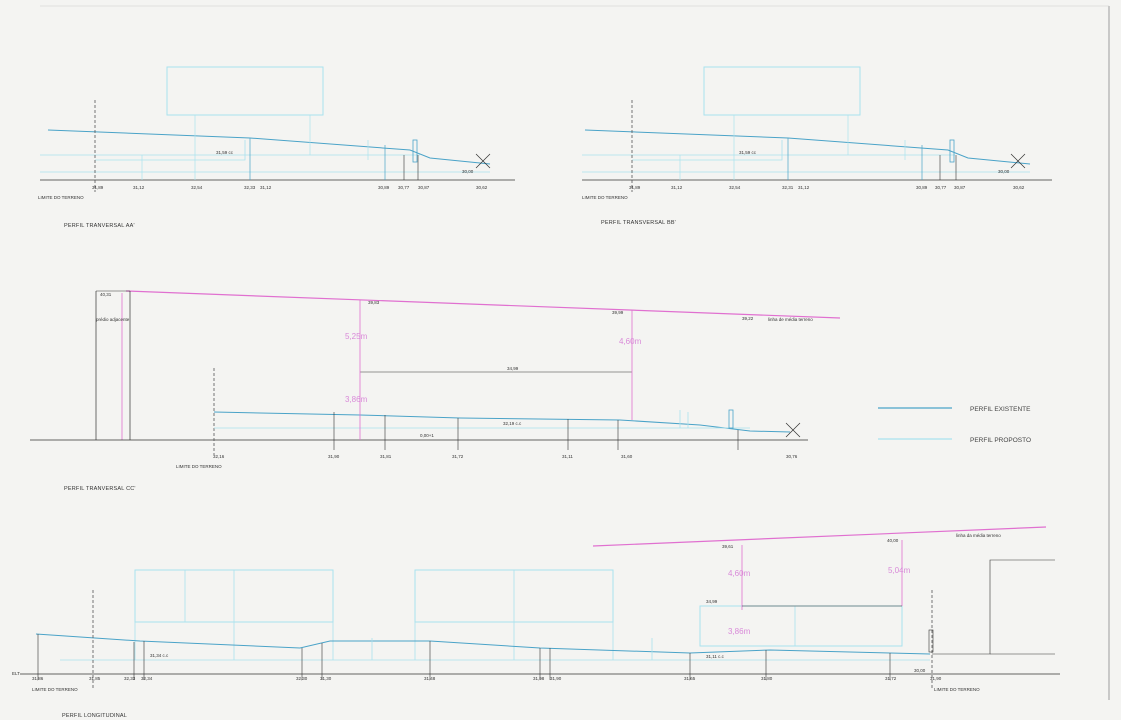 Image resolution: width=1121 pixels, height=720 pixels. I want to click on long-dim: 3,86m, so click(739, 631).